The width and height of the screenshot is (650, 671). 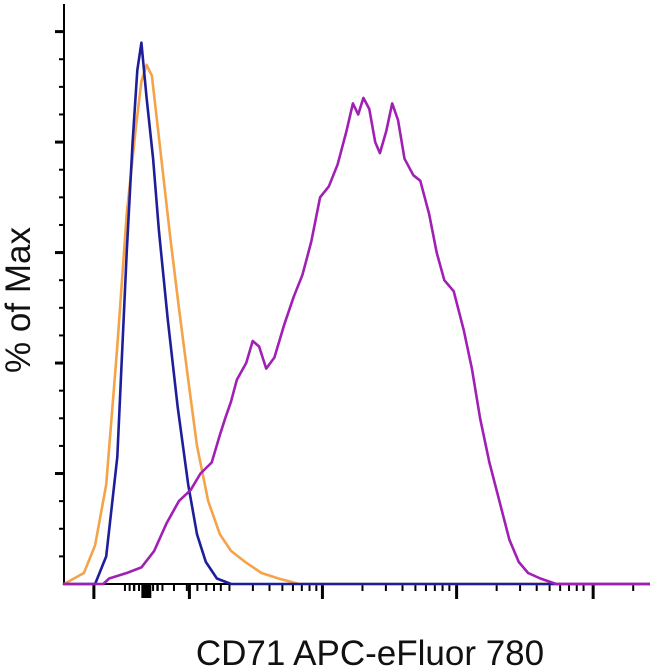 I want to click on y-axis-ticks, so click(x=59, y=294).